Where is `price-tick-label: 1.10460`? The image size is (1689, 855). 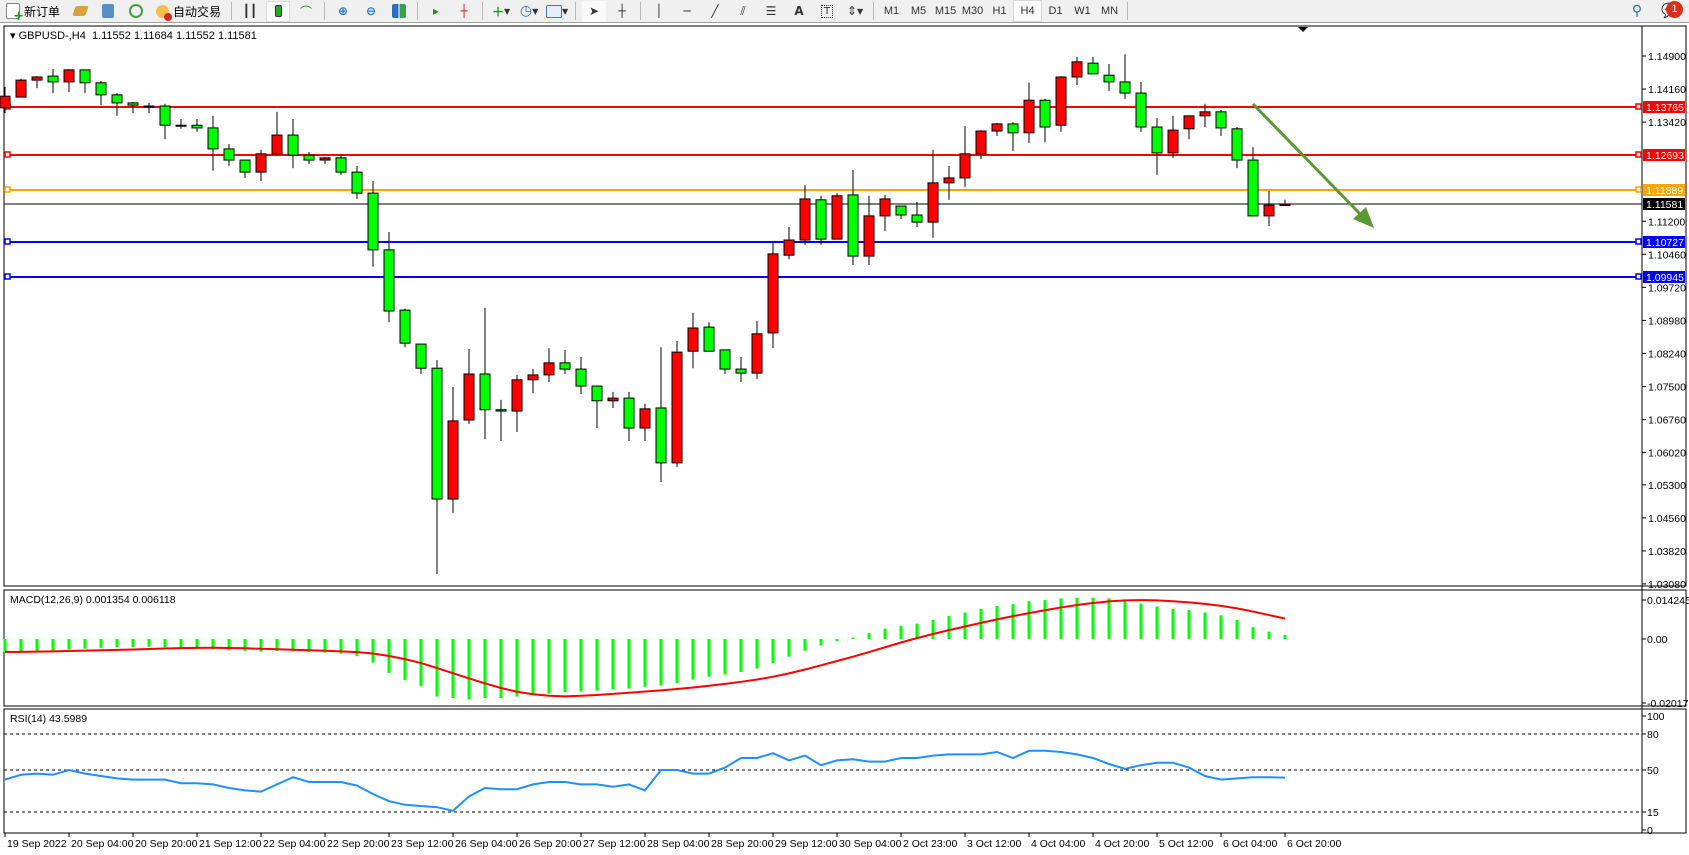 price-tick-label: 1.10460 is located at coordinates (1667, 255).